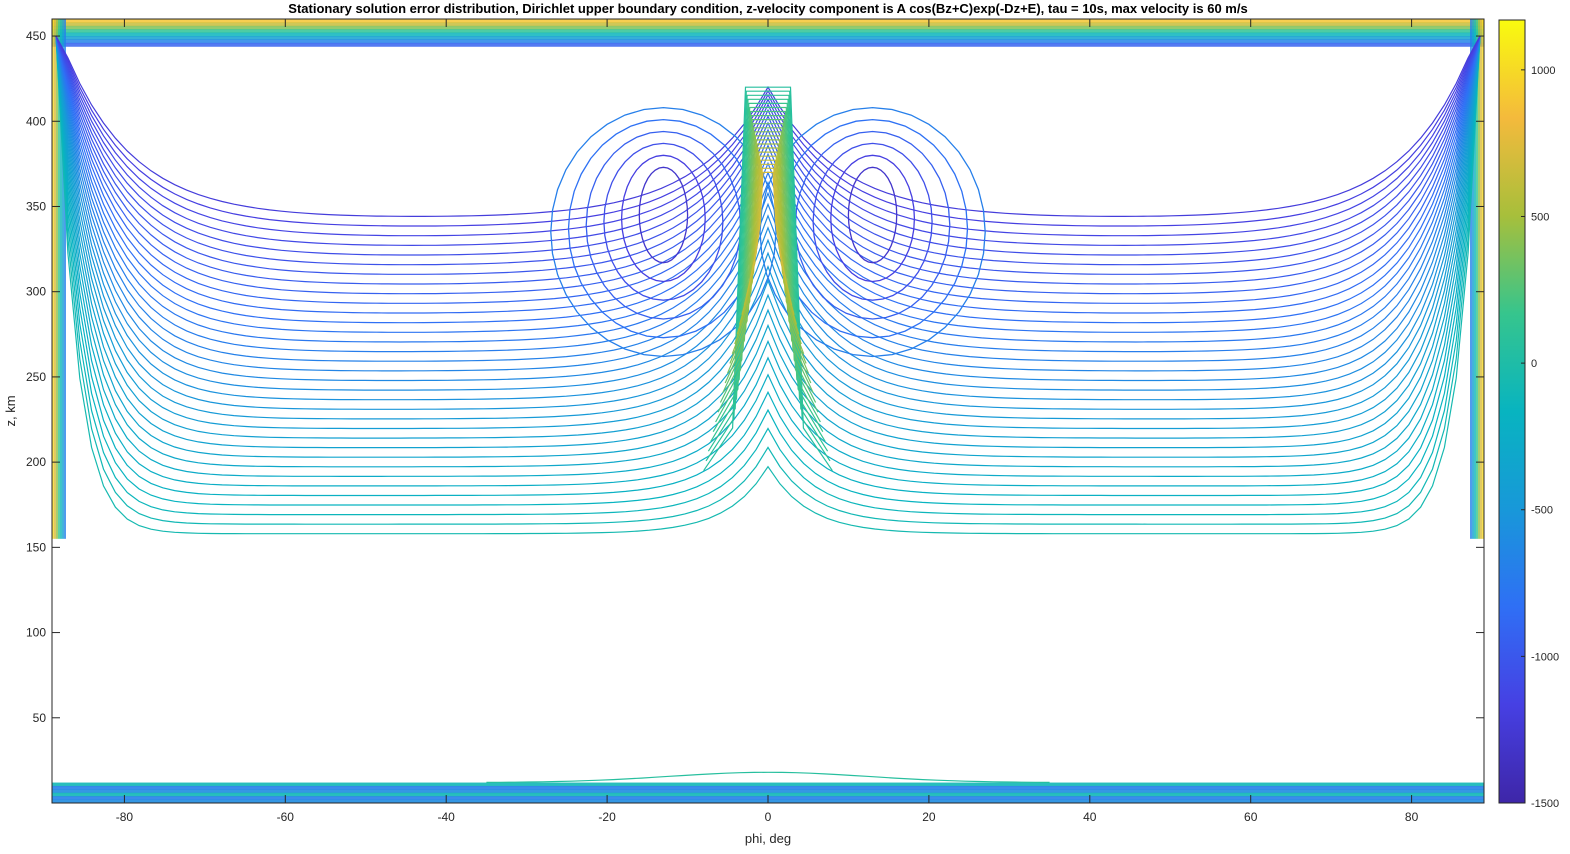 This screenshot has height=854, width=1570. What do you see at coordinates (286, 817) in the screenshot?
I see `x-tick-label: -60` at bounding box center [286, 817].